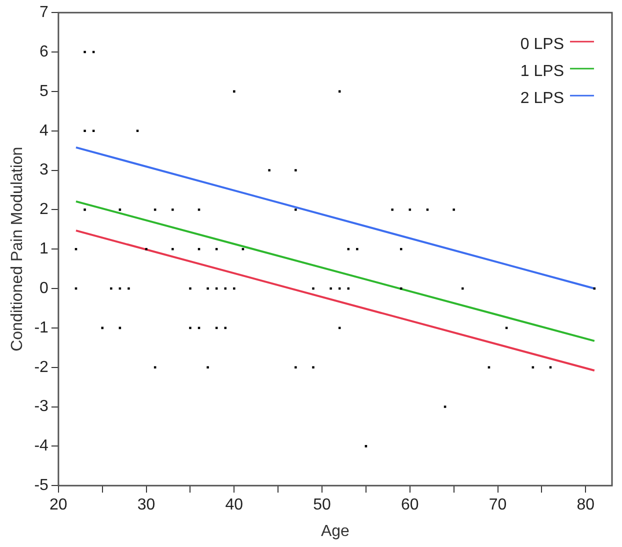  What do you see at coordinates (17, 249) in the screenshot?
I see `y-axis-title: Conditioned Pain Modulation` at bounding box center [17, 249].